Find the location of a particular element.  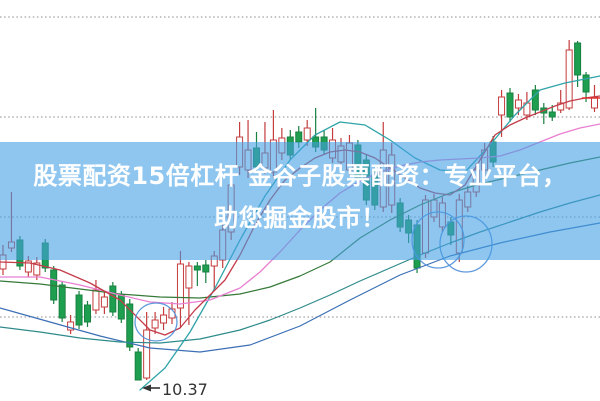

arrow-left-icon is located at coordinates (146, 388).